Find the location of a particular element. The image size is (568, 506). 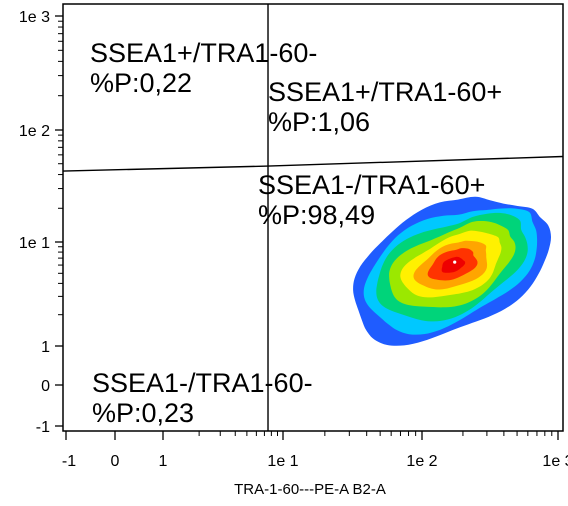

y-tick-label: 1e 3 is located at coordinates (34, 17).